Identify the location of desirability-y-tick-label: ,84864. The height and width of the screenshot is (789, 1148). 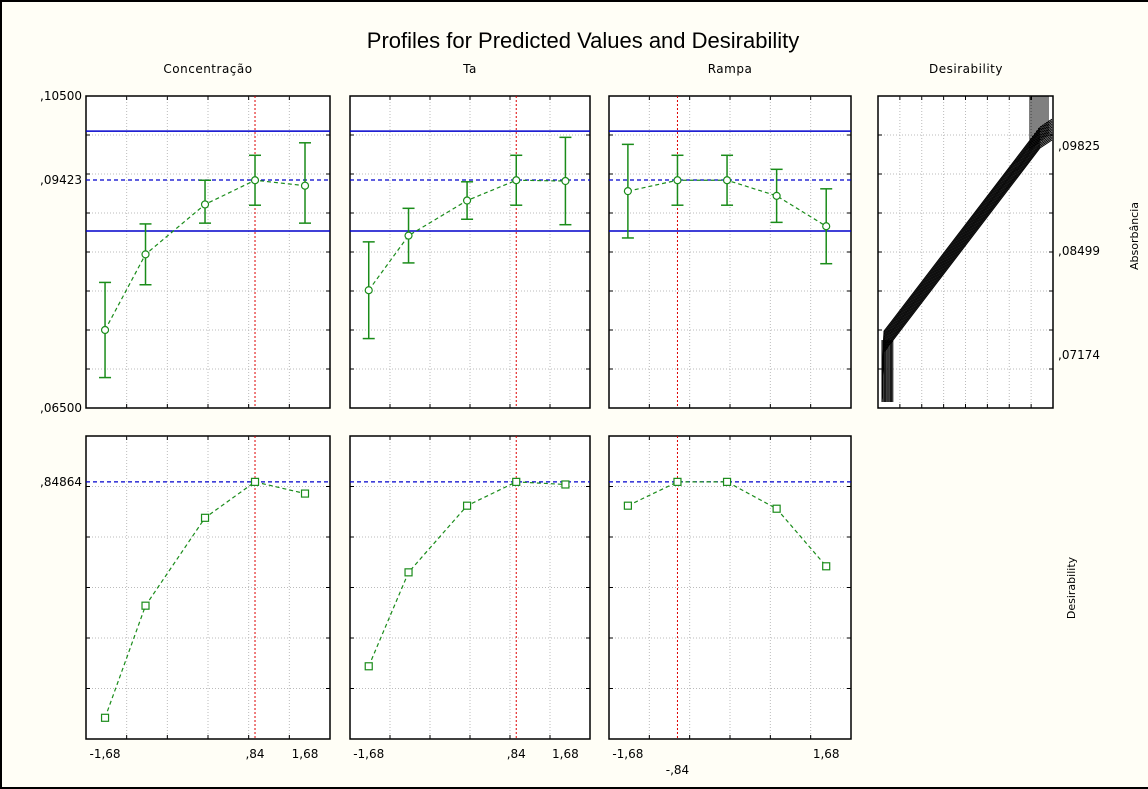
(61, 482).